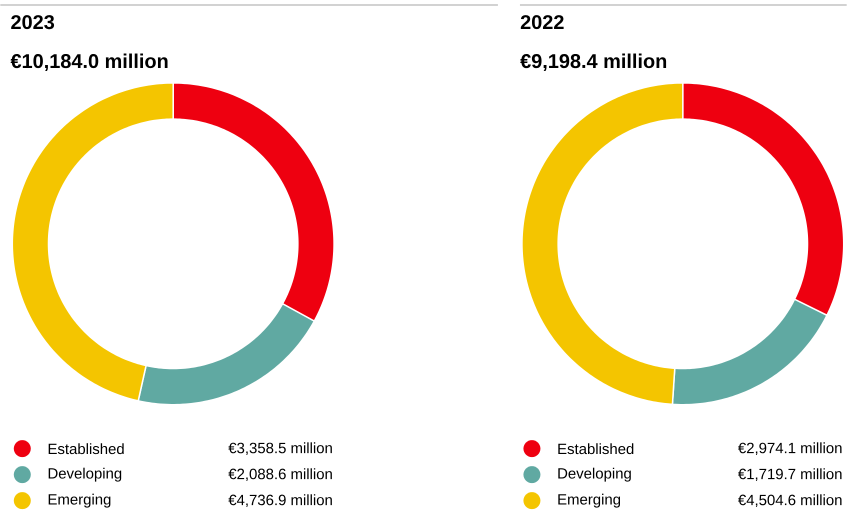  Describe the element at coordinates (790, 449) in the screenshot. I see `data-label: €2,974.1 million` at that location.